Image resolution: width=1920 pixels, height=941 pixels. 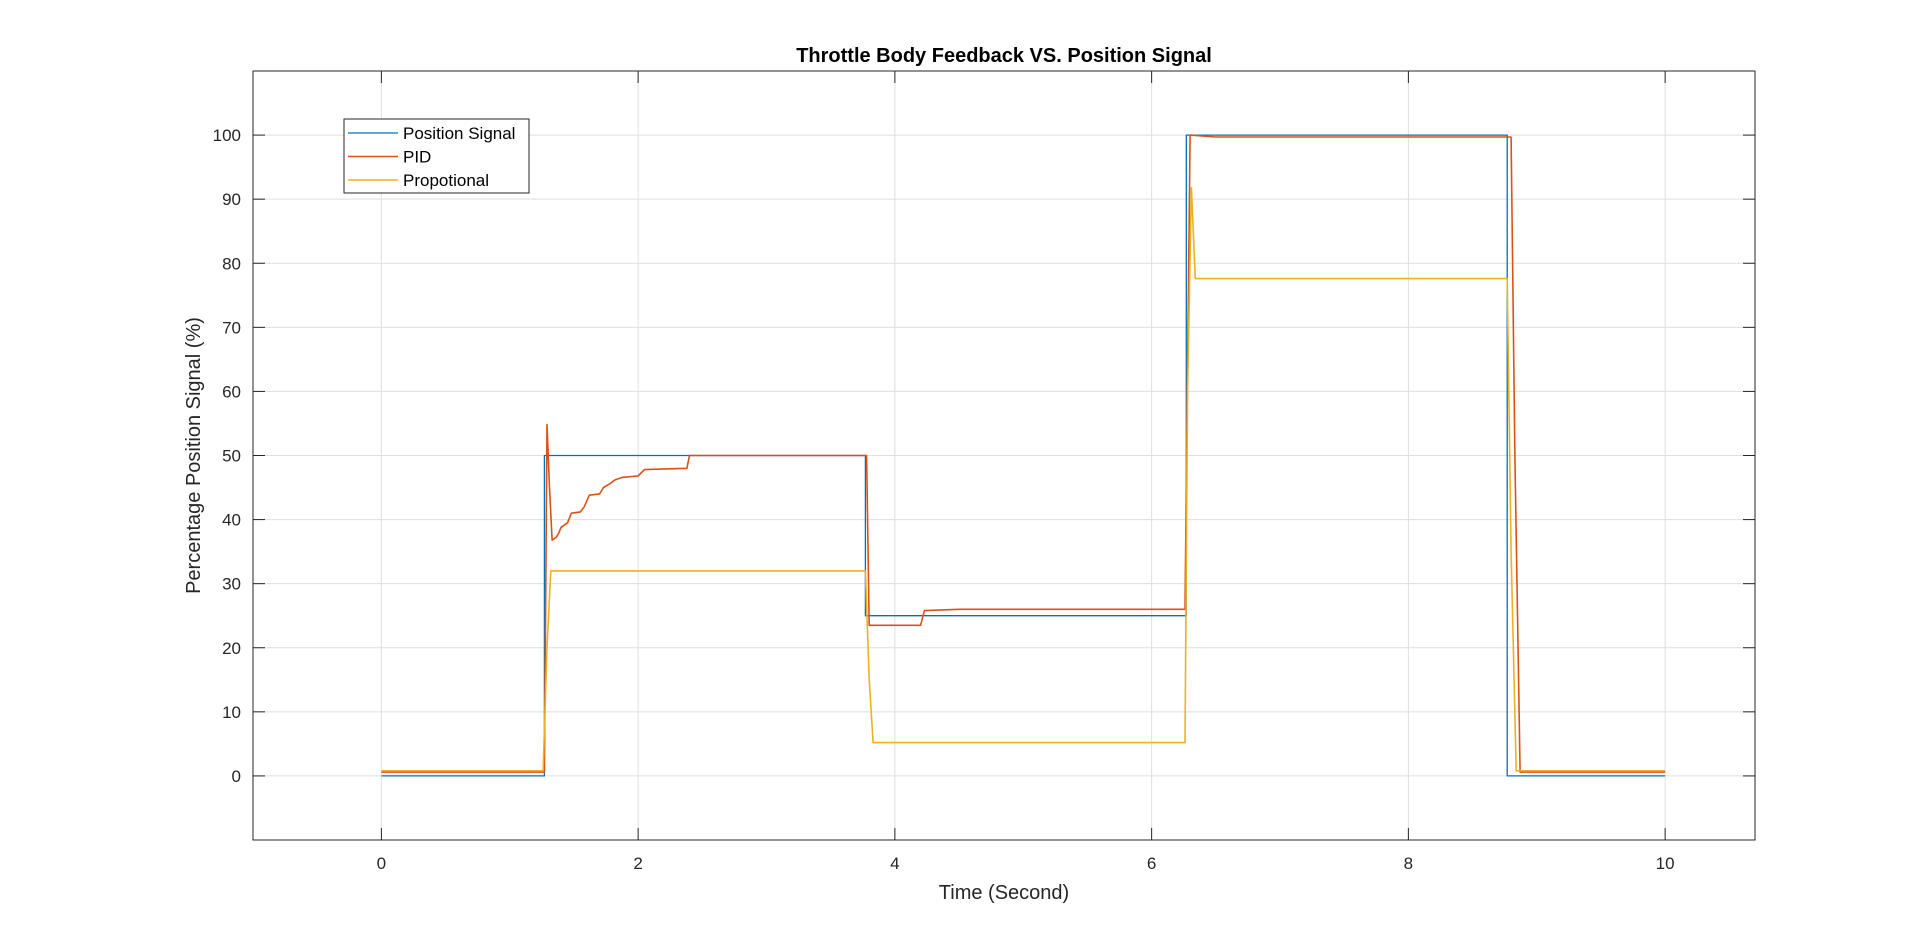 I want to click on y-tick-label: 50, so click(x=231, y=456).